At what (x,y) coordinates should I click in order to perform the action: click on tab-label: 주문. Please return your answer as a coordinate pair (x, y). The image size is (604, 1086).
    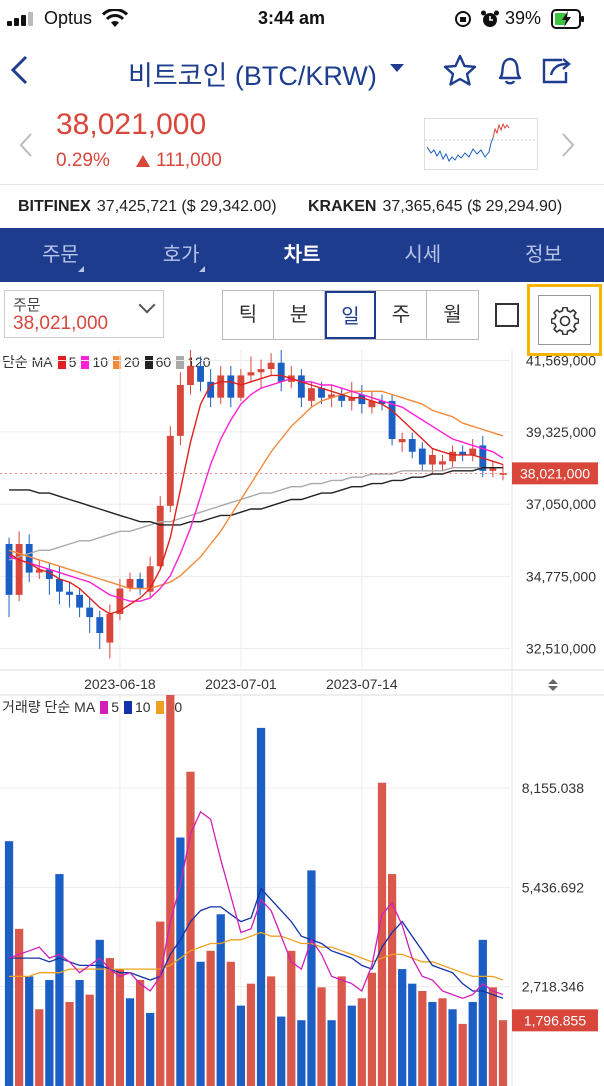
    Looking at the image, I should click on (60, 255).